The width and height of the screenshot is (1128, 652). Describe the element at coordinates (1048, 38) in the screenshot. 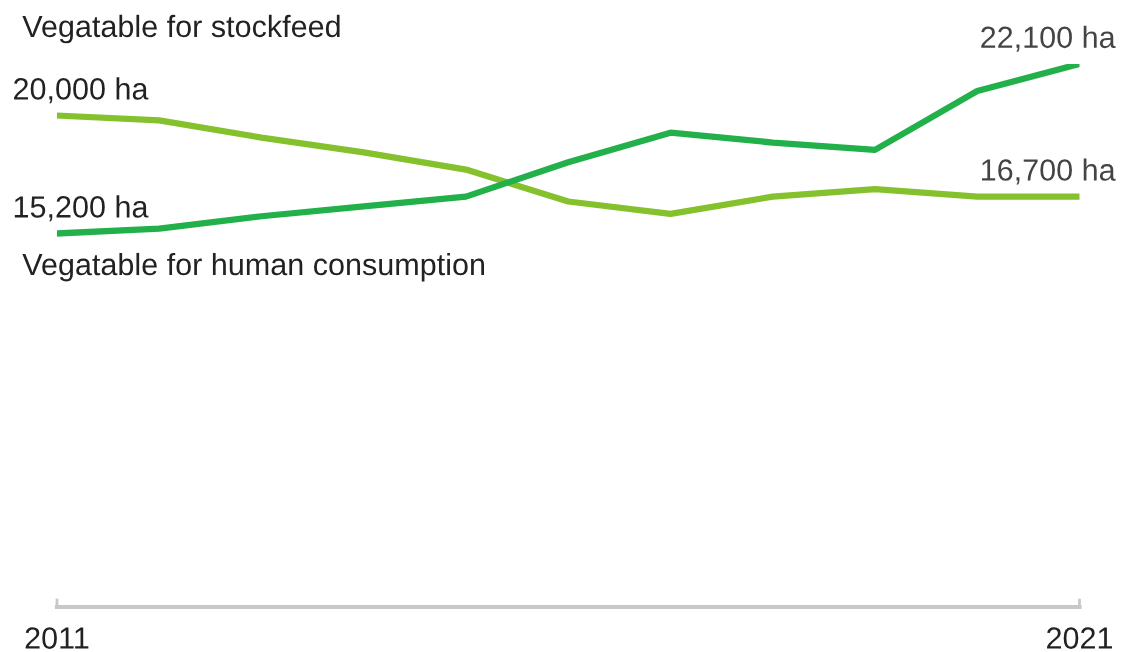

I see `data-label: 22,100 ha` at that location.